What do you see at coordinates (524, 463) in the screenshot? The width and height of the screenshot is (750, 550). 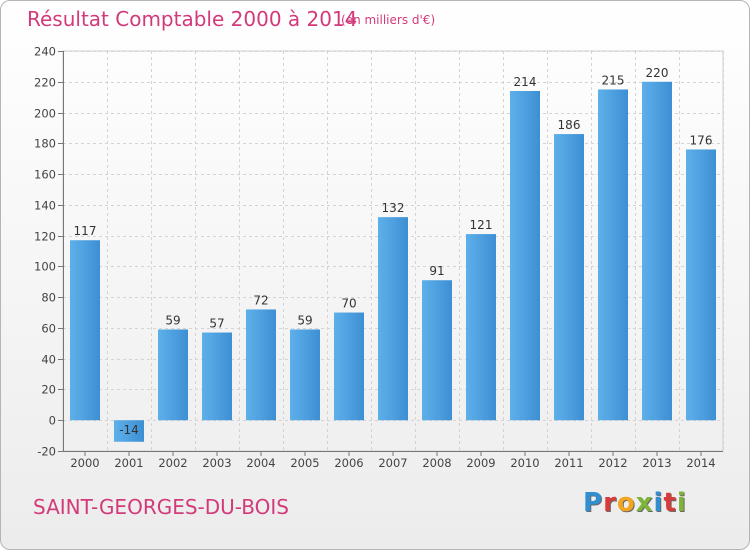 I see `x-tick-label: 2010` at bounding box center [524, 463].